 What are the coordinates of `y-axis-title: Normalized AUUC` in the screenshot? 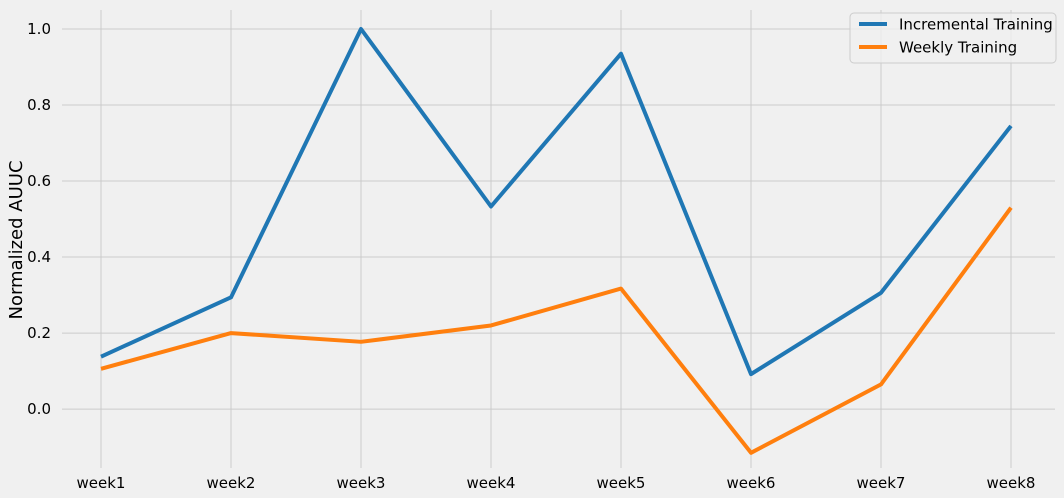 It's located at (16, 239).